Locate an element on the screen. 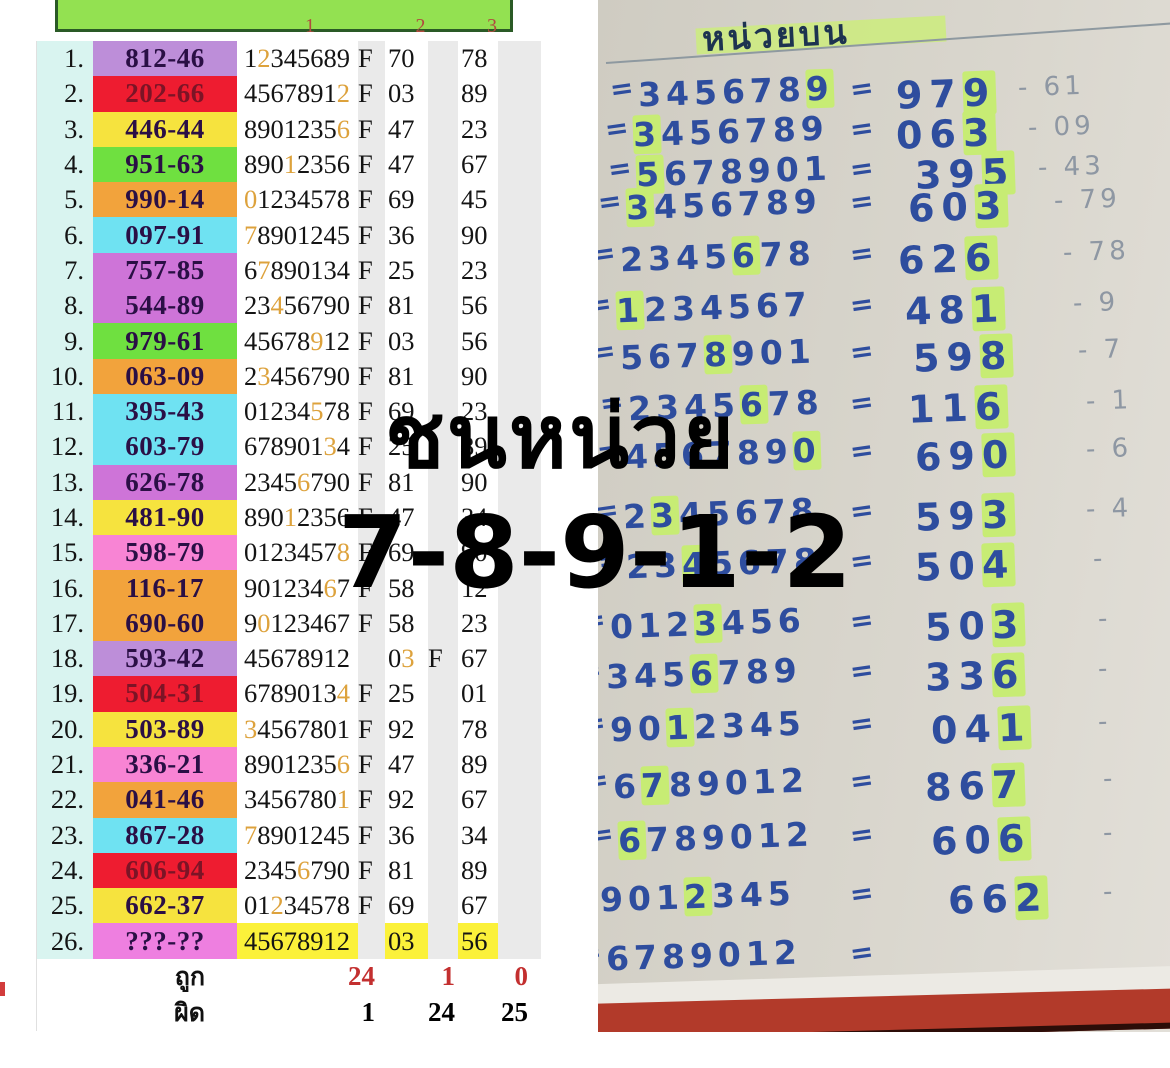 This screenshot has width=1170, height=1068. table-row: 23. 867-28 7 8 9 0 1 2 4 5 F 3 6 34 is located at coordinates (289, 835).